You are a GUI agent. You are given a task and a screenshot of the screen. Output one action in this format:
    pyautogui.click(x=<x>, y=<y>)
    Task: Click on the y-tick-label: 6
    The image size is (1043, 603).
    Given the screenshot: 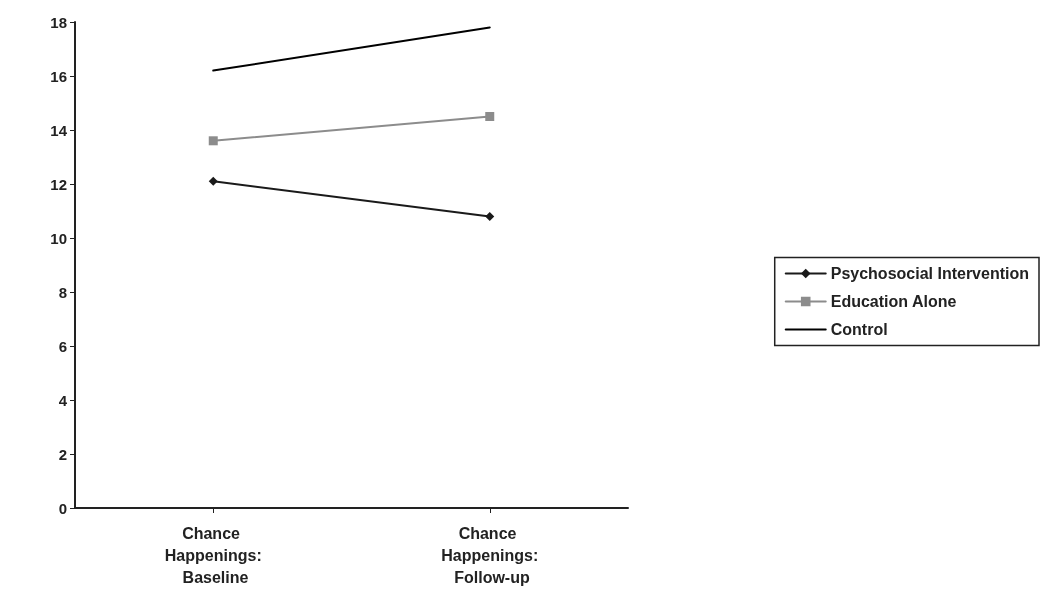 What is the action you would take?
    pyautogui.click(x=62, y=346)
    